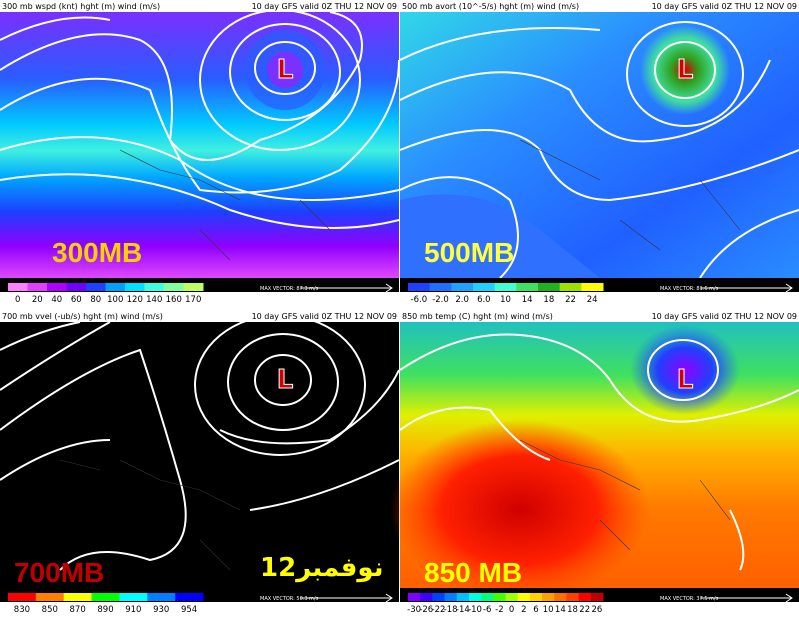  Describe the element at coordinates (50, 610) in the screenshot. I see `colorbar-label: 850` at that location.